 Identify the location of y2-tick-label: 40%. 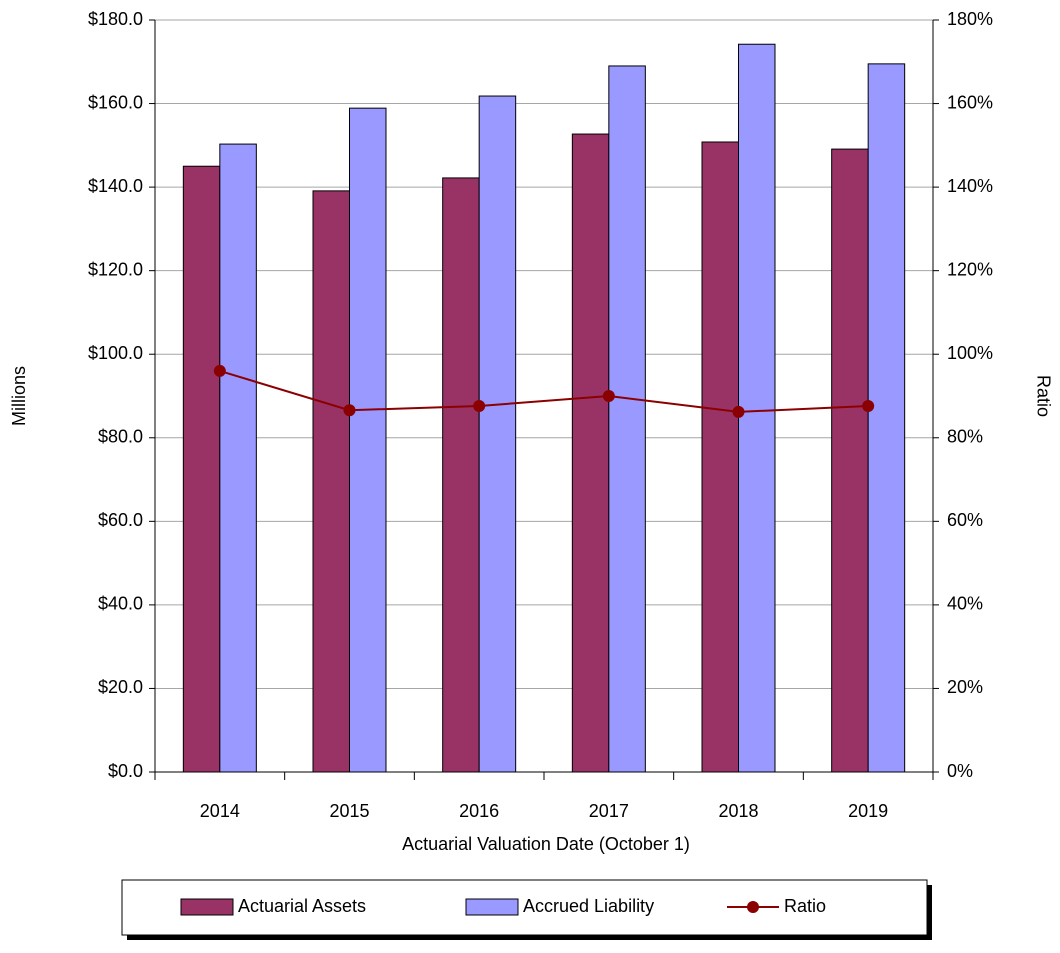
(965, 604).